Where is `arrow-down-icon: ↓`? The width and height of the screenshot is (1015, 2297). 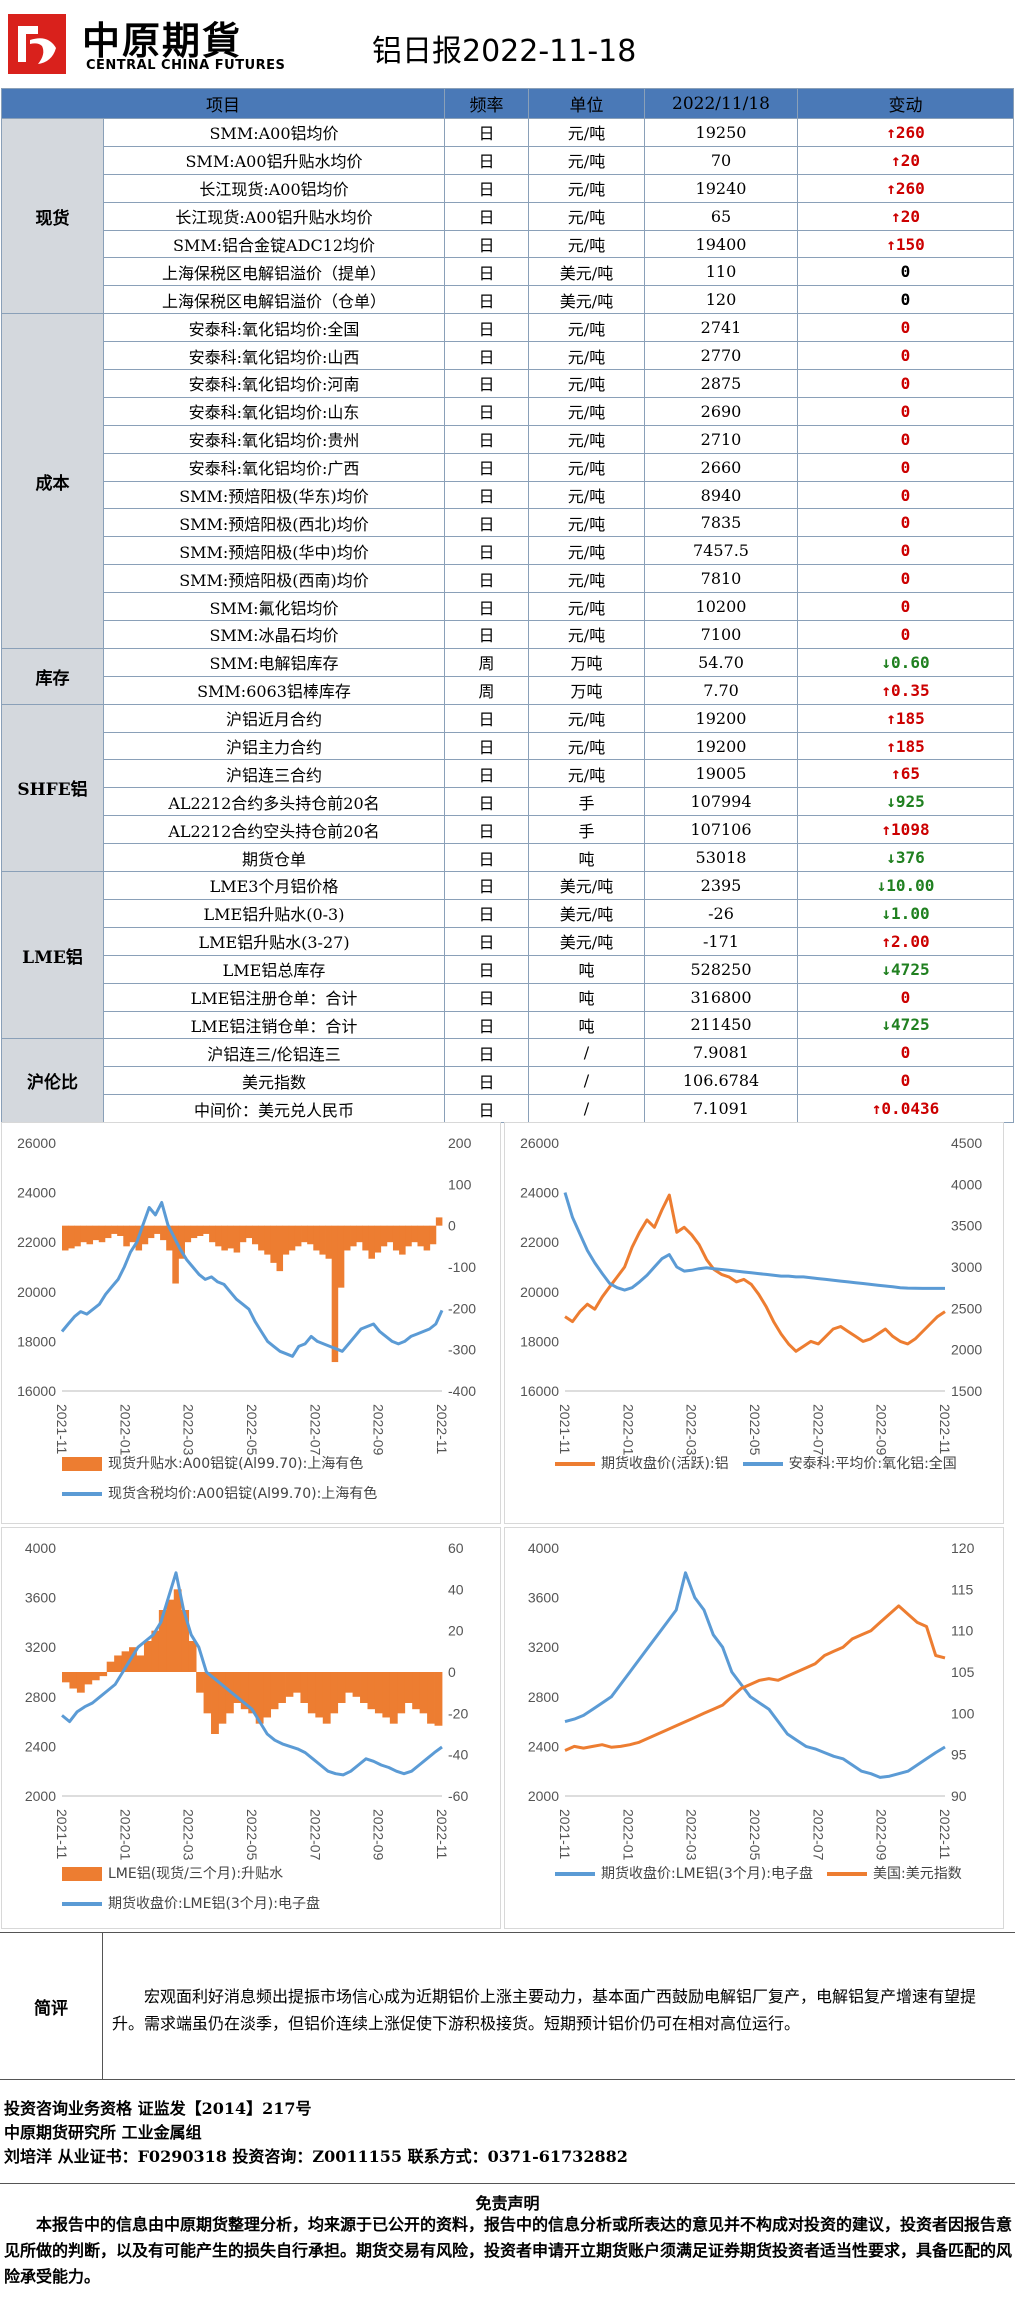 arrow-down-icon: ↓ is located at coordinates (891, 802).